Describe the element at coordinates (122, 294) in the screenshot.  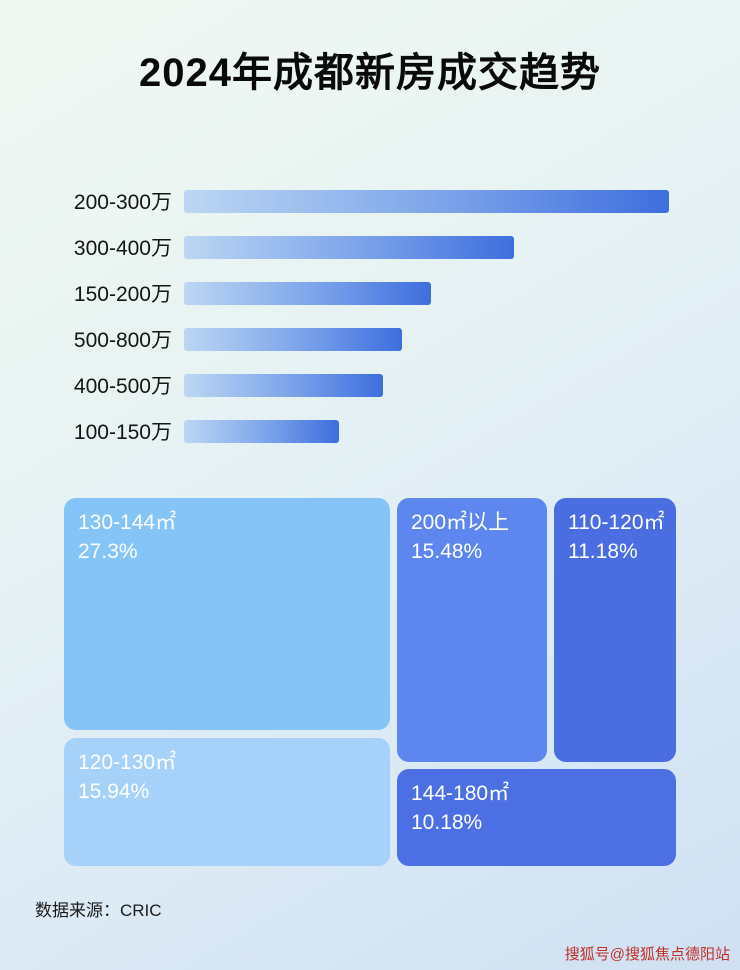
I see `bar-label: 150-200万` at that location.